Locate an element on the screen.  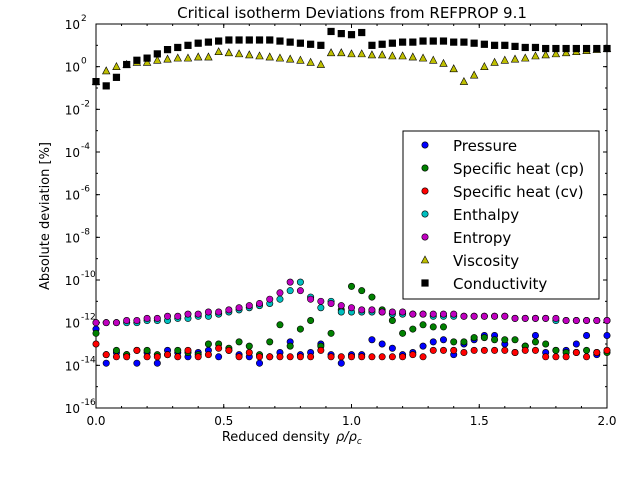
y-tick-exponent: -4 is located at coordinates (85, 147).